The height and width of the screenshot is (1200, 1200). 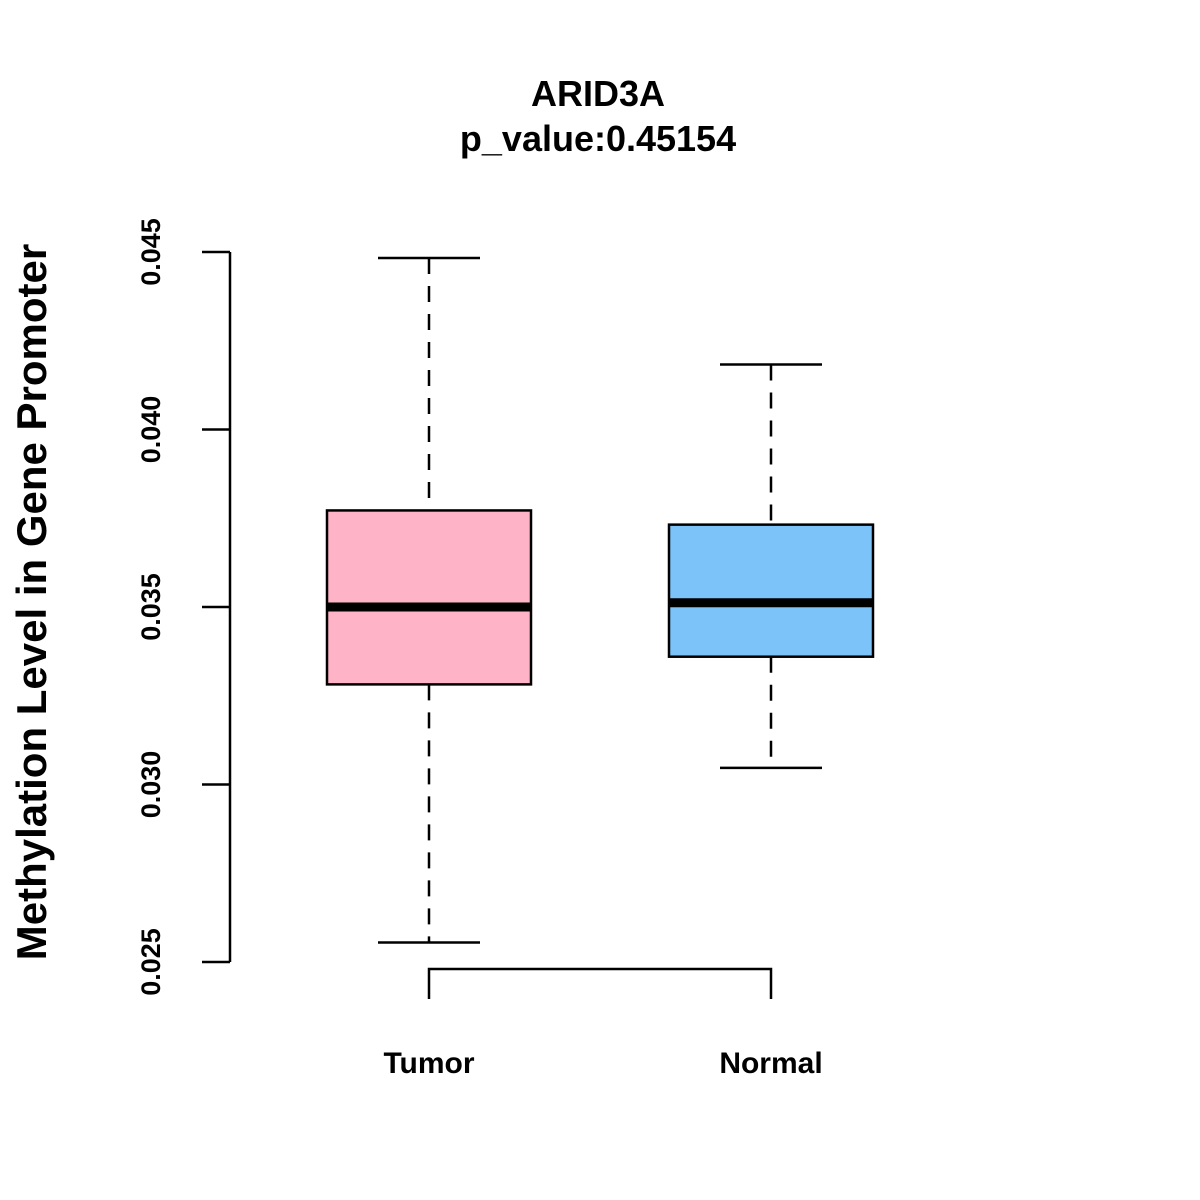 I want to click on y-tick-label: 0.035, so click(x=151, y=607).